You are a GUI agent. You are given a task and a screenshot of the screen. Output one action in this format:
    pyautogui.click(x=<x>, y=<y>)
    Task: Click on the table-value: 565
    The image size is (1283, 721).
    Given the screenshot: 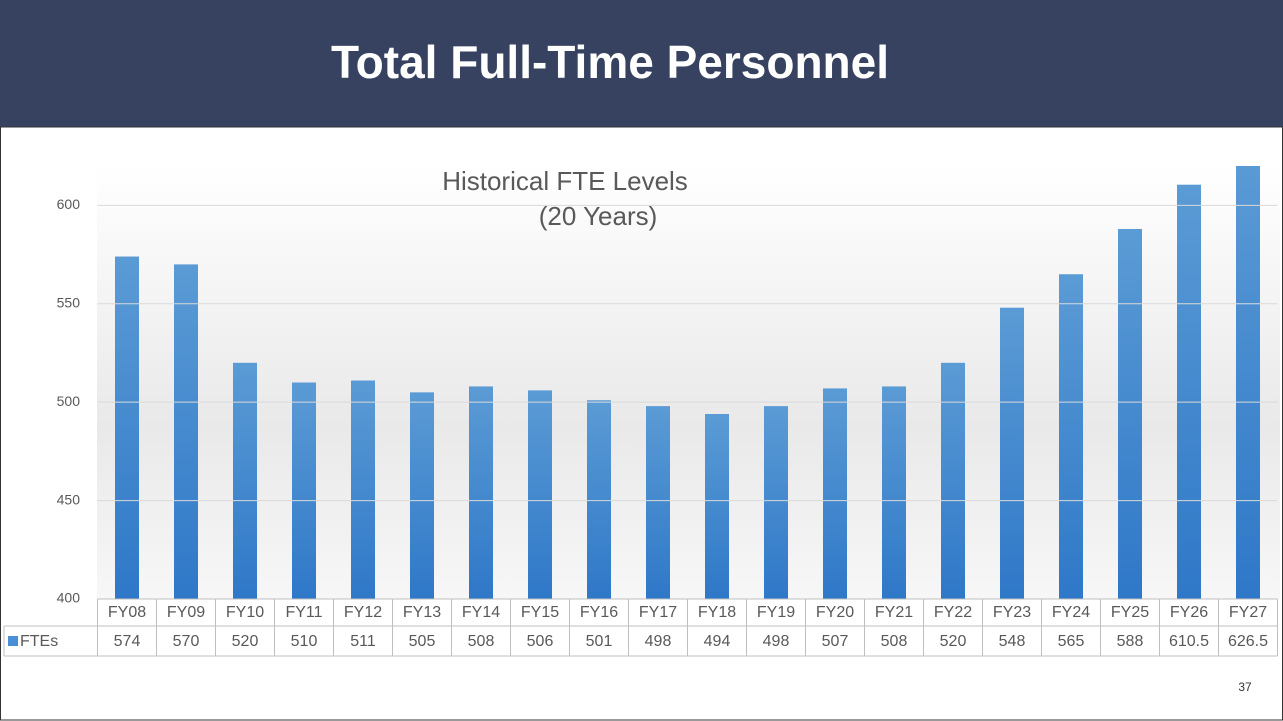 What is the action you would take?
    pyautogui.click(x=1071, y=641)
    